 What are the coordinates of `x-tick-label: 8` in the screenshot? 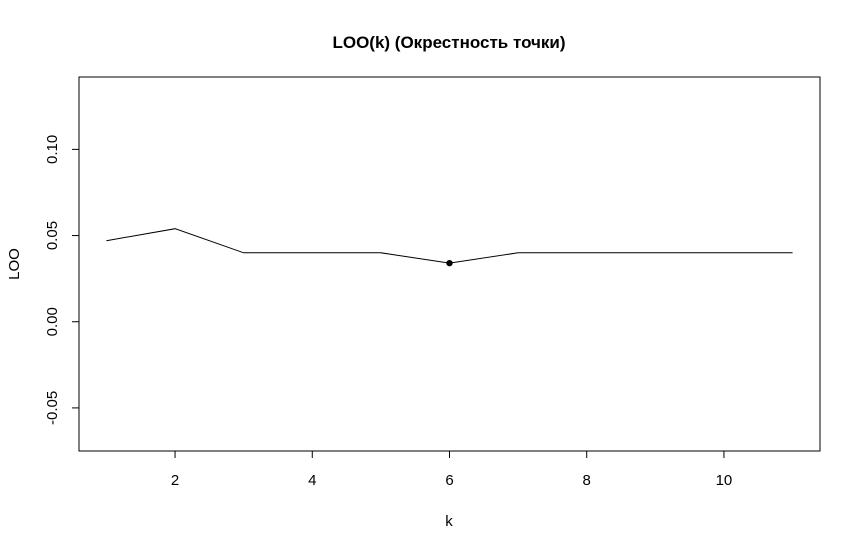 It's located at (587, 480).